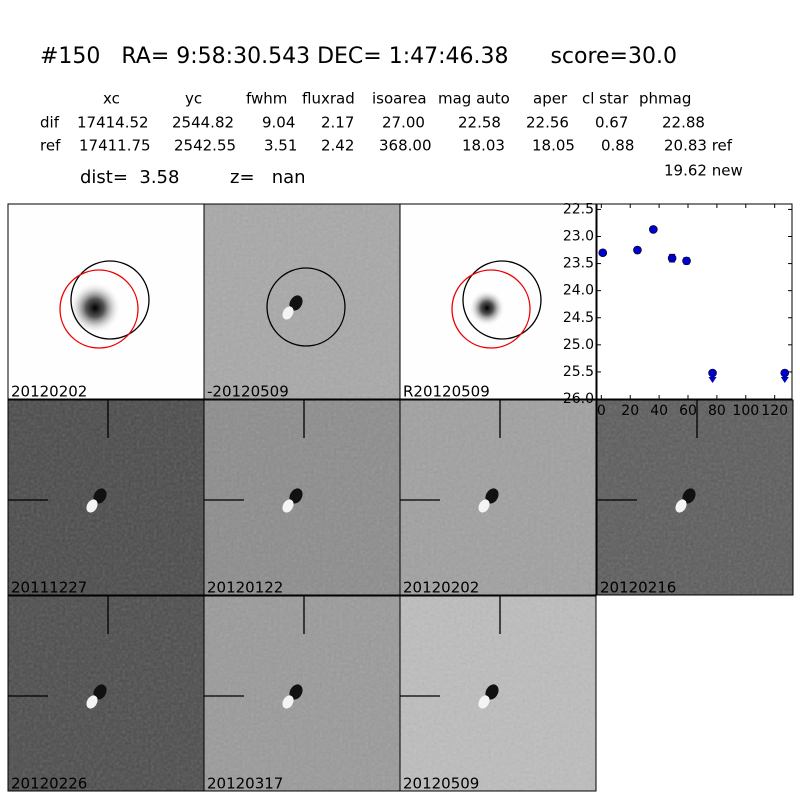 This screenshot has width=800, height=800. Describe the element at coordinates (578, 345) in the screenshot. I see `y-tick-label: 25.0` at that location.